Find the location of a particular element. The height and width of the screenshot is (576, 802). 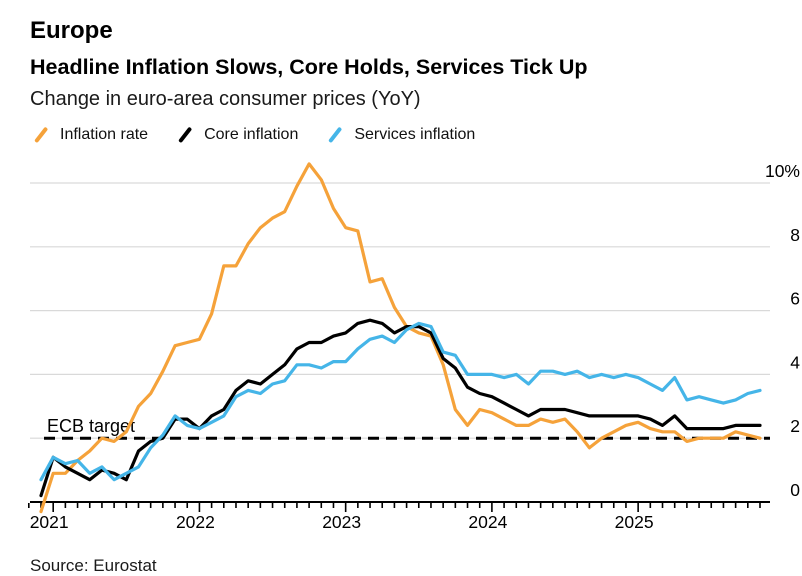

x-year-label: 2022 is located at coordinates (195, 522).